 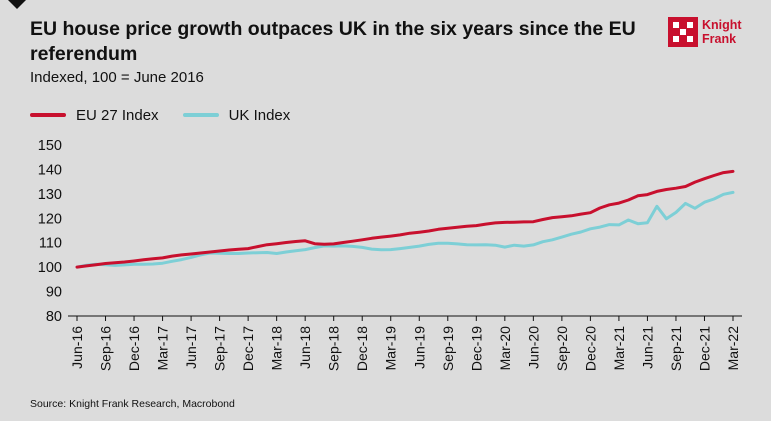 I want to click on legend-item-eu: EU 27 Index, so click(x=94, y=115).